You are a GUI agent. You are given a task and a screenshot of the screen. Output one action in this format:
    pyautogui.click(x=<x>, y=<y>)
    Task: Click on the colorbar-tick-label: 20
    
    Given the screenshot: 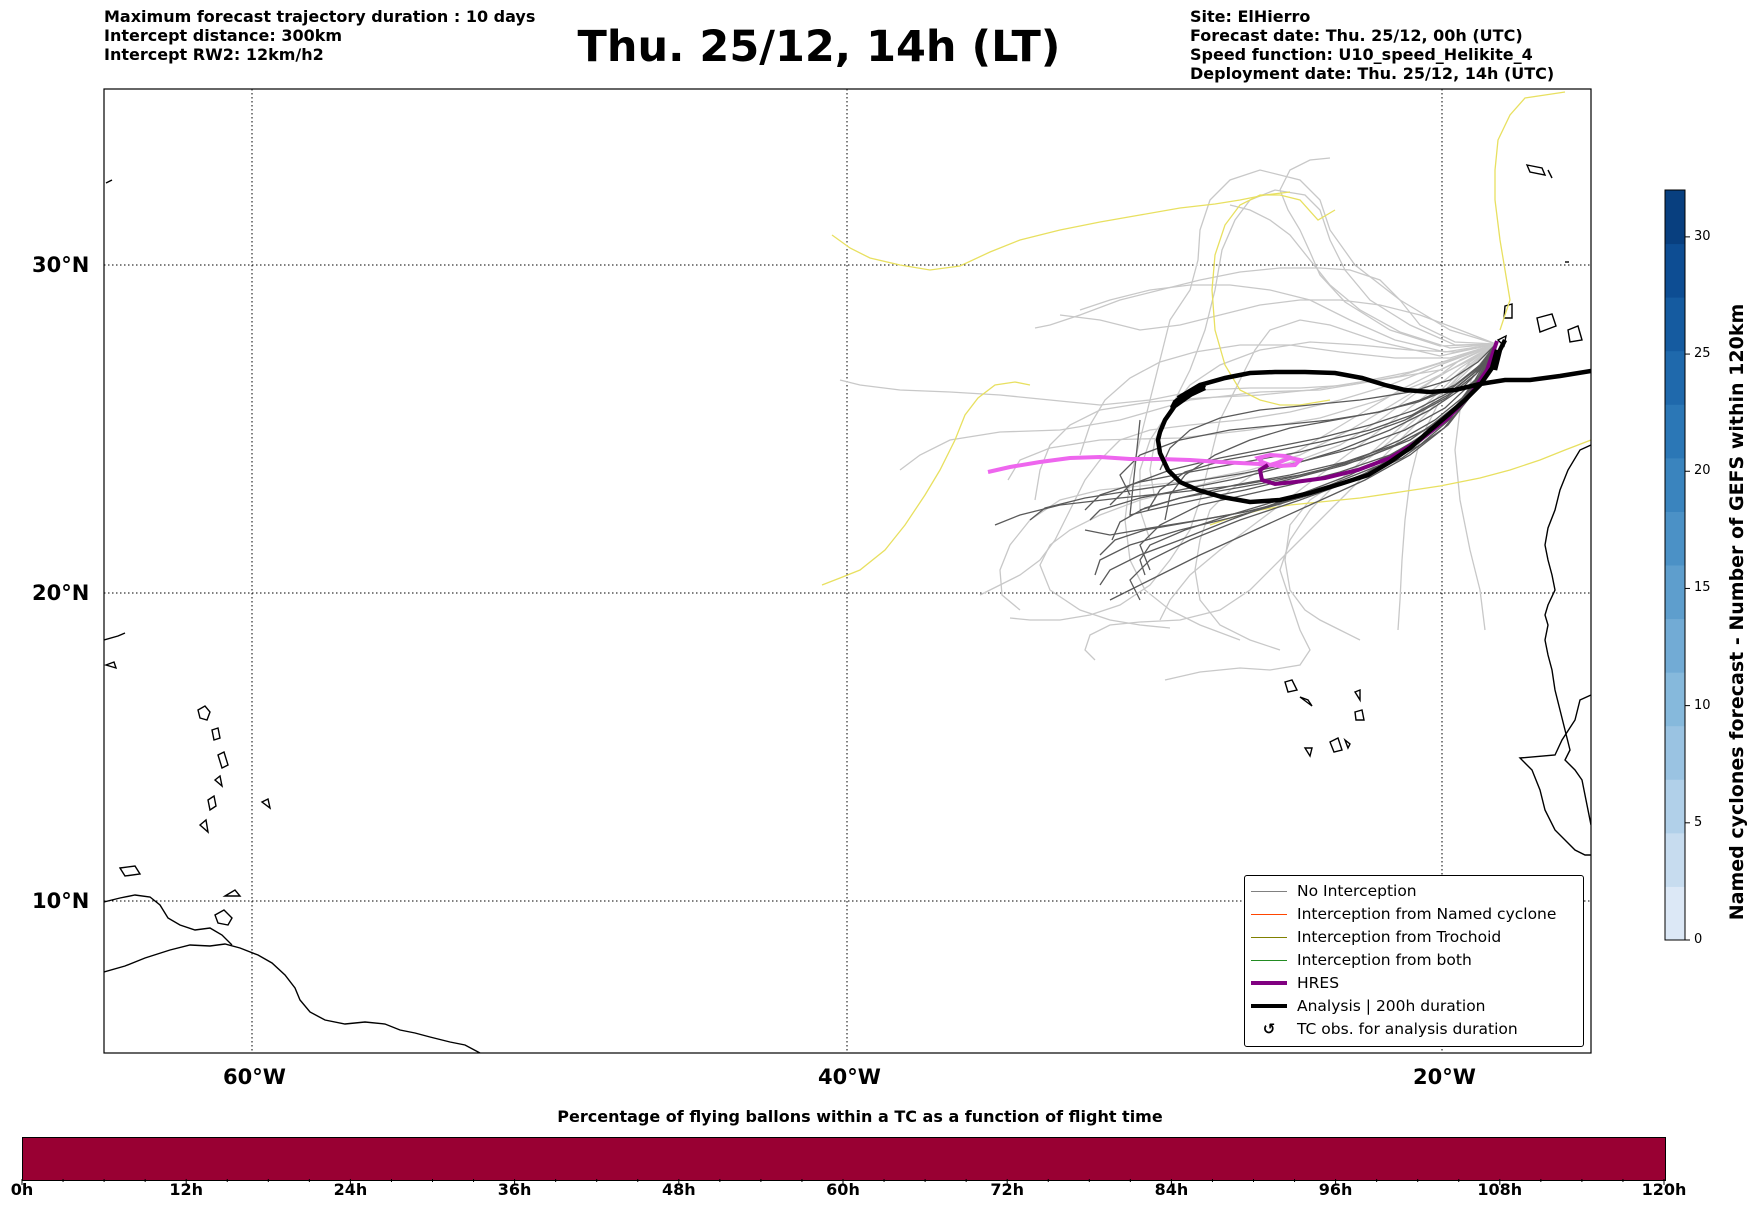 What is the action you would take?
    pyautogui.click(x=1702, y=471)
    